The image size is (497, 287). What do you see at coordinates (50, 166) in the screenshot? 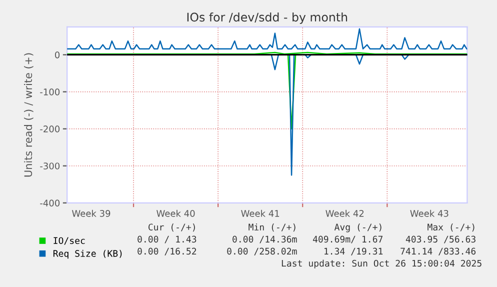
I see `y-tick-label: -300` at bounding box center [50, 166].